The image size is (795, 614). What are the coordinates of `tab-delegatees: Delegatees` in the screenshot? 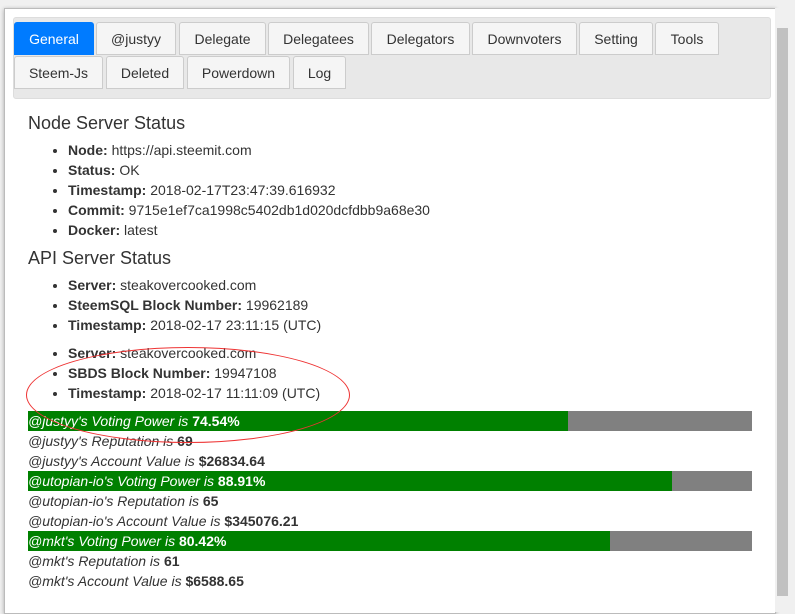 It's located at (318, 38).